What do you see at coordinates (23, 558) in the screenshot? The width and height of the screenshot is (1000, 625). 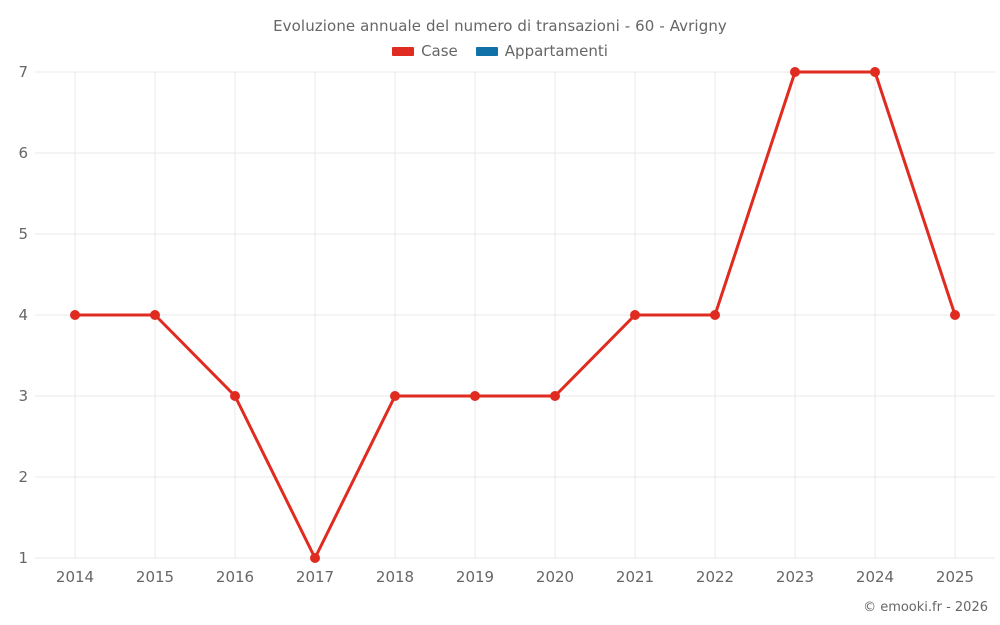 I see `y-tick-label: 1` at bounding box center [23, 558].